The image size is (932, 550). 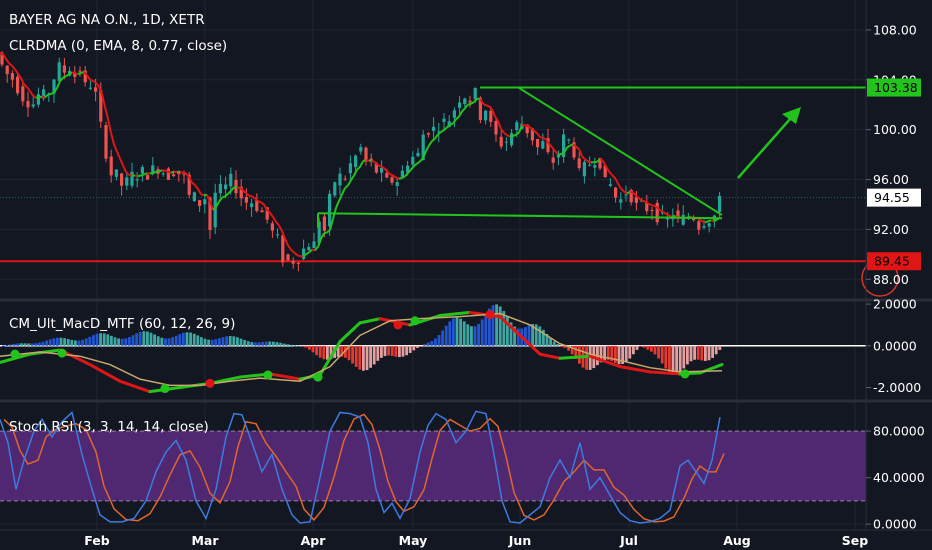 I want to click on stoch-legend: Stoch RSI (3, 3, 14, 14, close), so click(x=109, y=427).